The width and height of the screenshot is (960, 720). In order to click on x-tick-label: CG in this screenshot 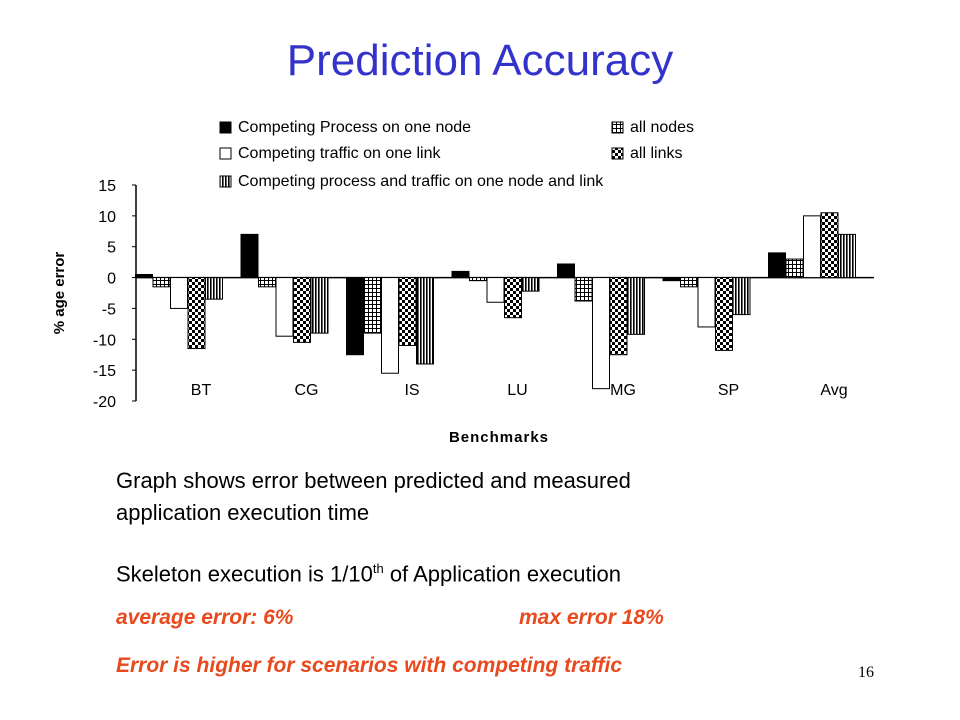, I will do `click(307, 390)`.